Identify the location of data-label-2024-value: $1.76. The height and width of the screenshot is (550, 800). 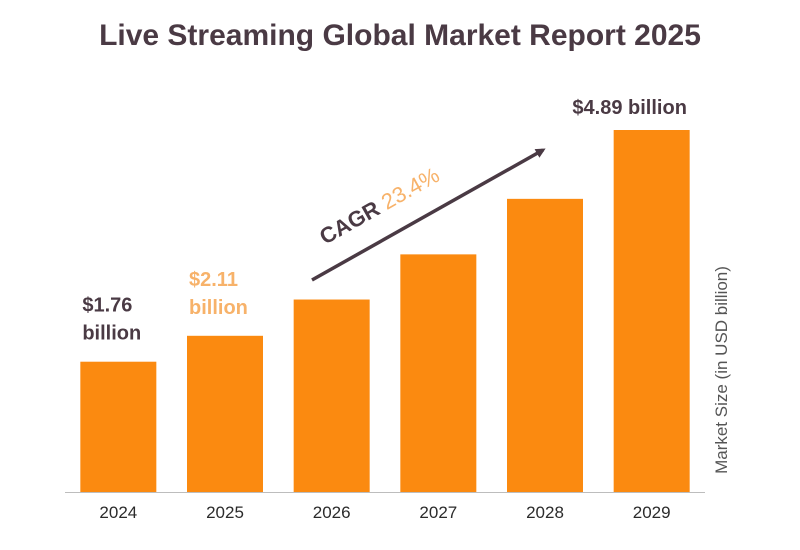
(107, 306).